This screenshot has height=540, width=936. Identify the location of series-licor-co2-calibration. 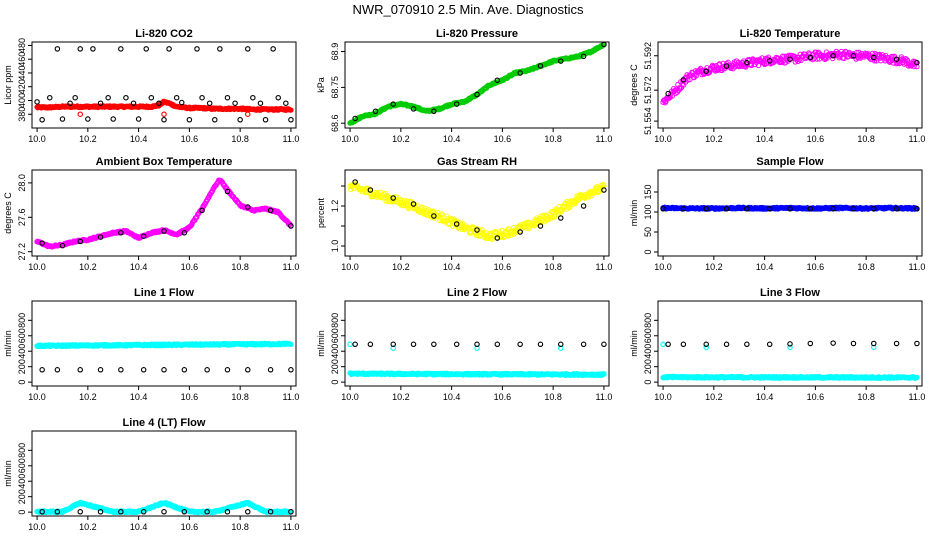
(164, 84).